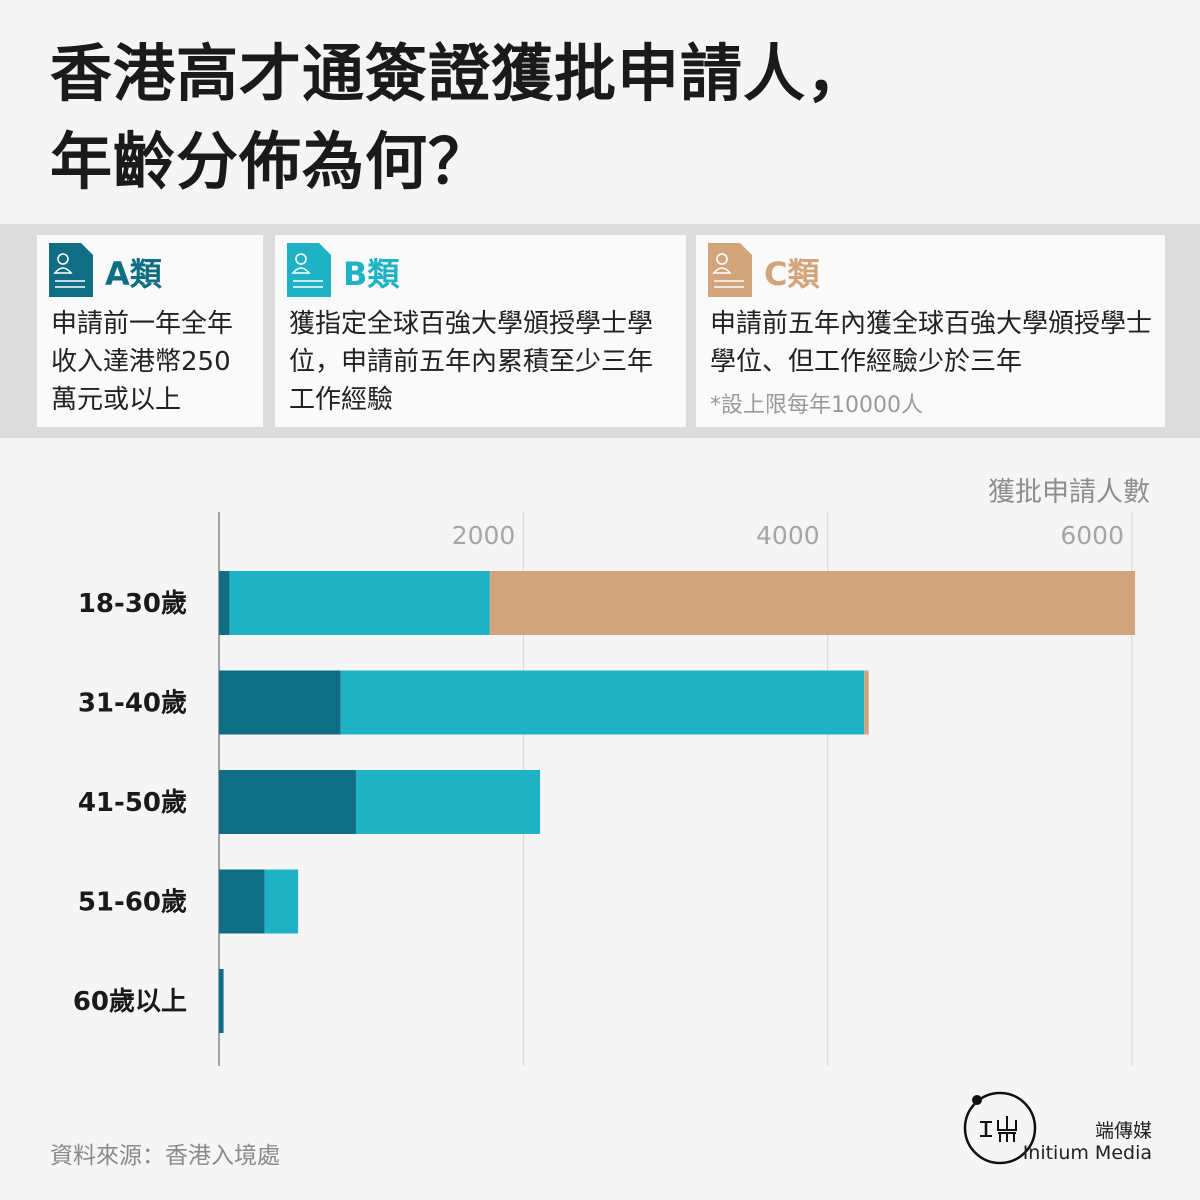  Describe the element at coordinates (471, 362) in the screenshot. I see `legend-desc-b: 獲指定全球百強大學頒授學士學位，申請前五年內累積至少三年工作經驗` at that location.